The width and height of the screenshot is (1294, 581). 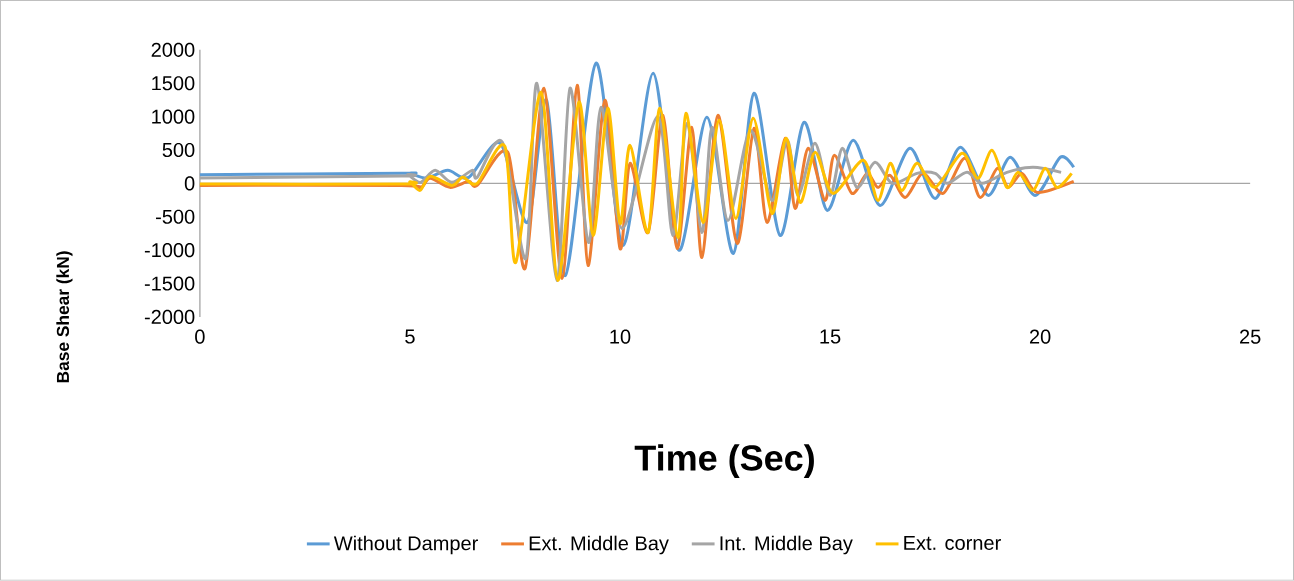 I want to click on y-tick-label: 2000, so click(x=173, y=50).